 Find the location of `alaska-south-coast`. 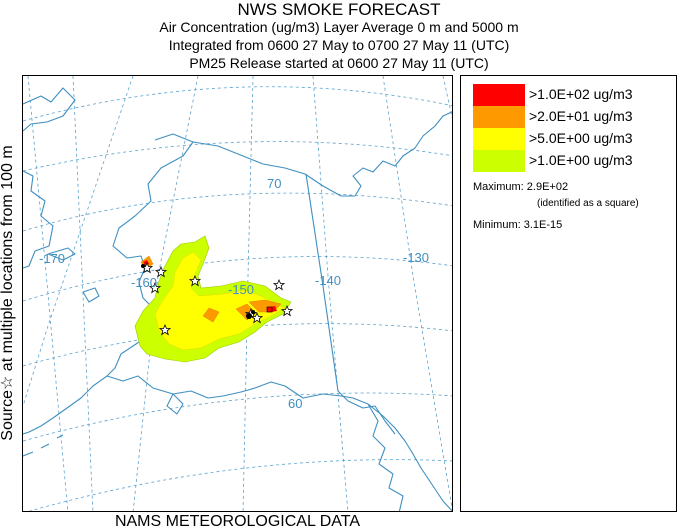

alaska-south-coast is located at coordinates (279, 443).